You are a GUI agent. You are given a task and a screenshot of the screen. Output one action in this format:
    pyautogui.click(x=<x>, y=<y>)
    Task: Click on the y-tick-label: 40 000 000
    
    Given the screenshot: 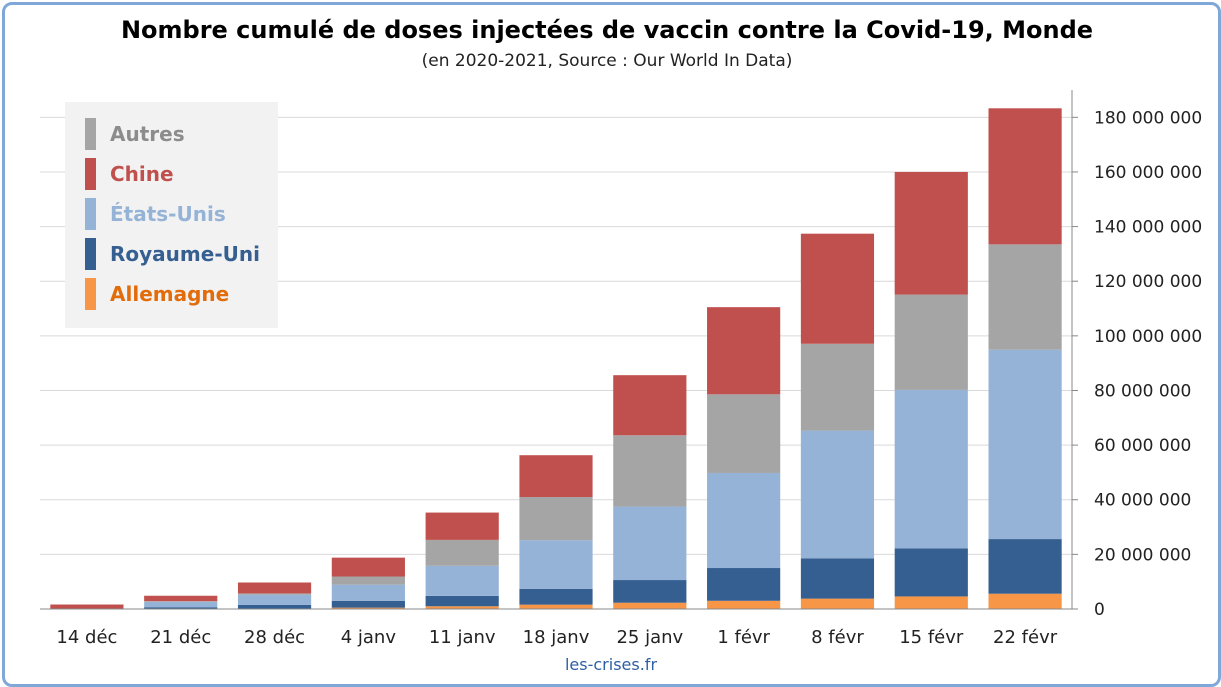 What is the action you would take?
    pyautogui.click(x=1142, y=501)
    